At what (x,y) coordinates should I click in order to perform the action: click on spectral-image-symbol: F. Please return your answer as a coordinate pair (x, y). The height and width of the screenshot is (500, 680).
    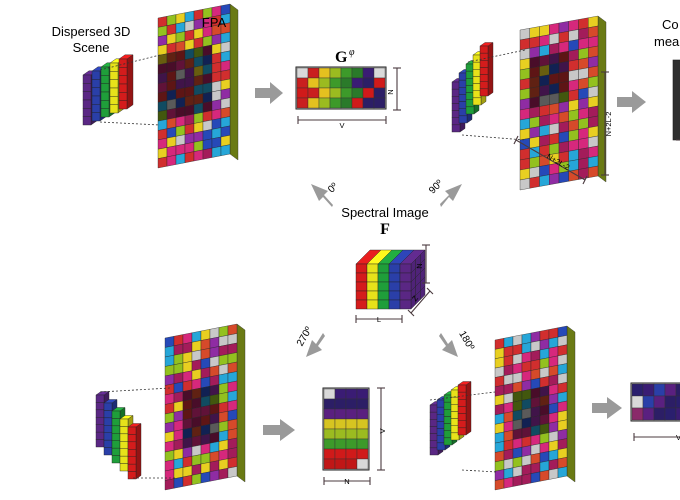
    Looking at the image, I should click on (385, 229).